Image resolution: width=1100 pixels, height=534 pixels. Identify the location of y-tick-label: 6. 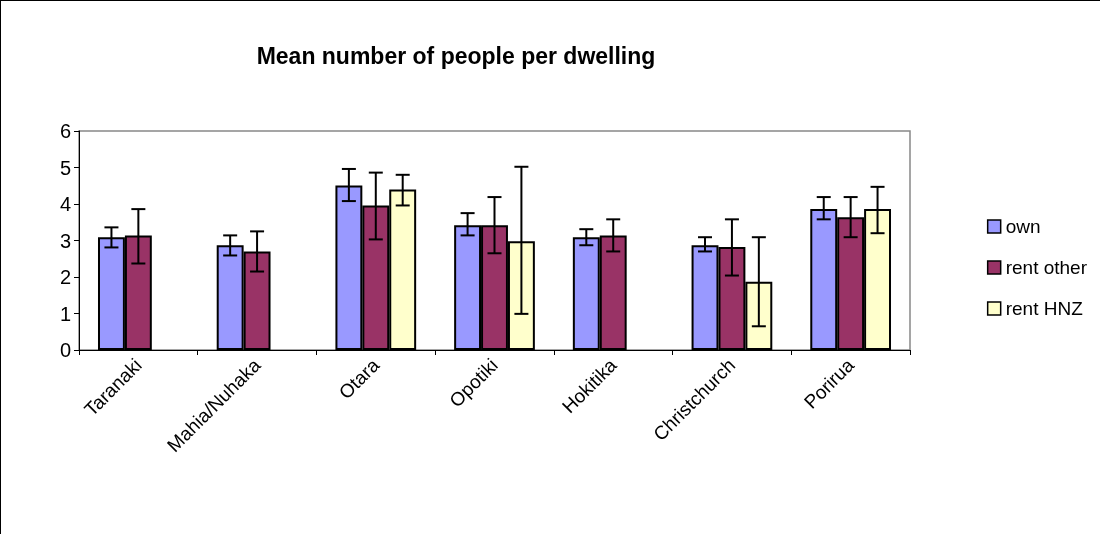
(65, 131).